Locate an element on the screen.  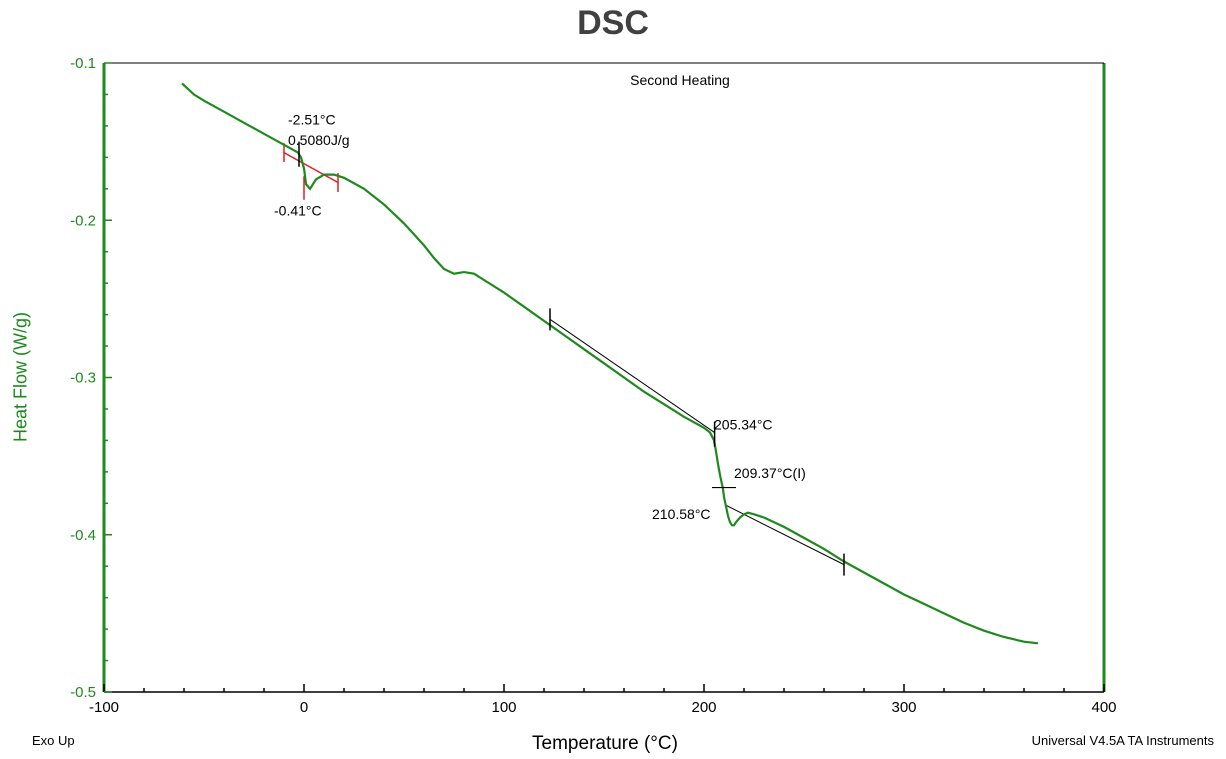
annotation-label: 209.37°C(I) is located at coordinates (770, 473).